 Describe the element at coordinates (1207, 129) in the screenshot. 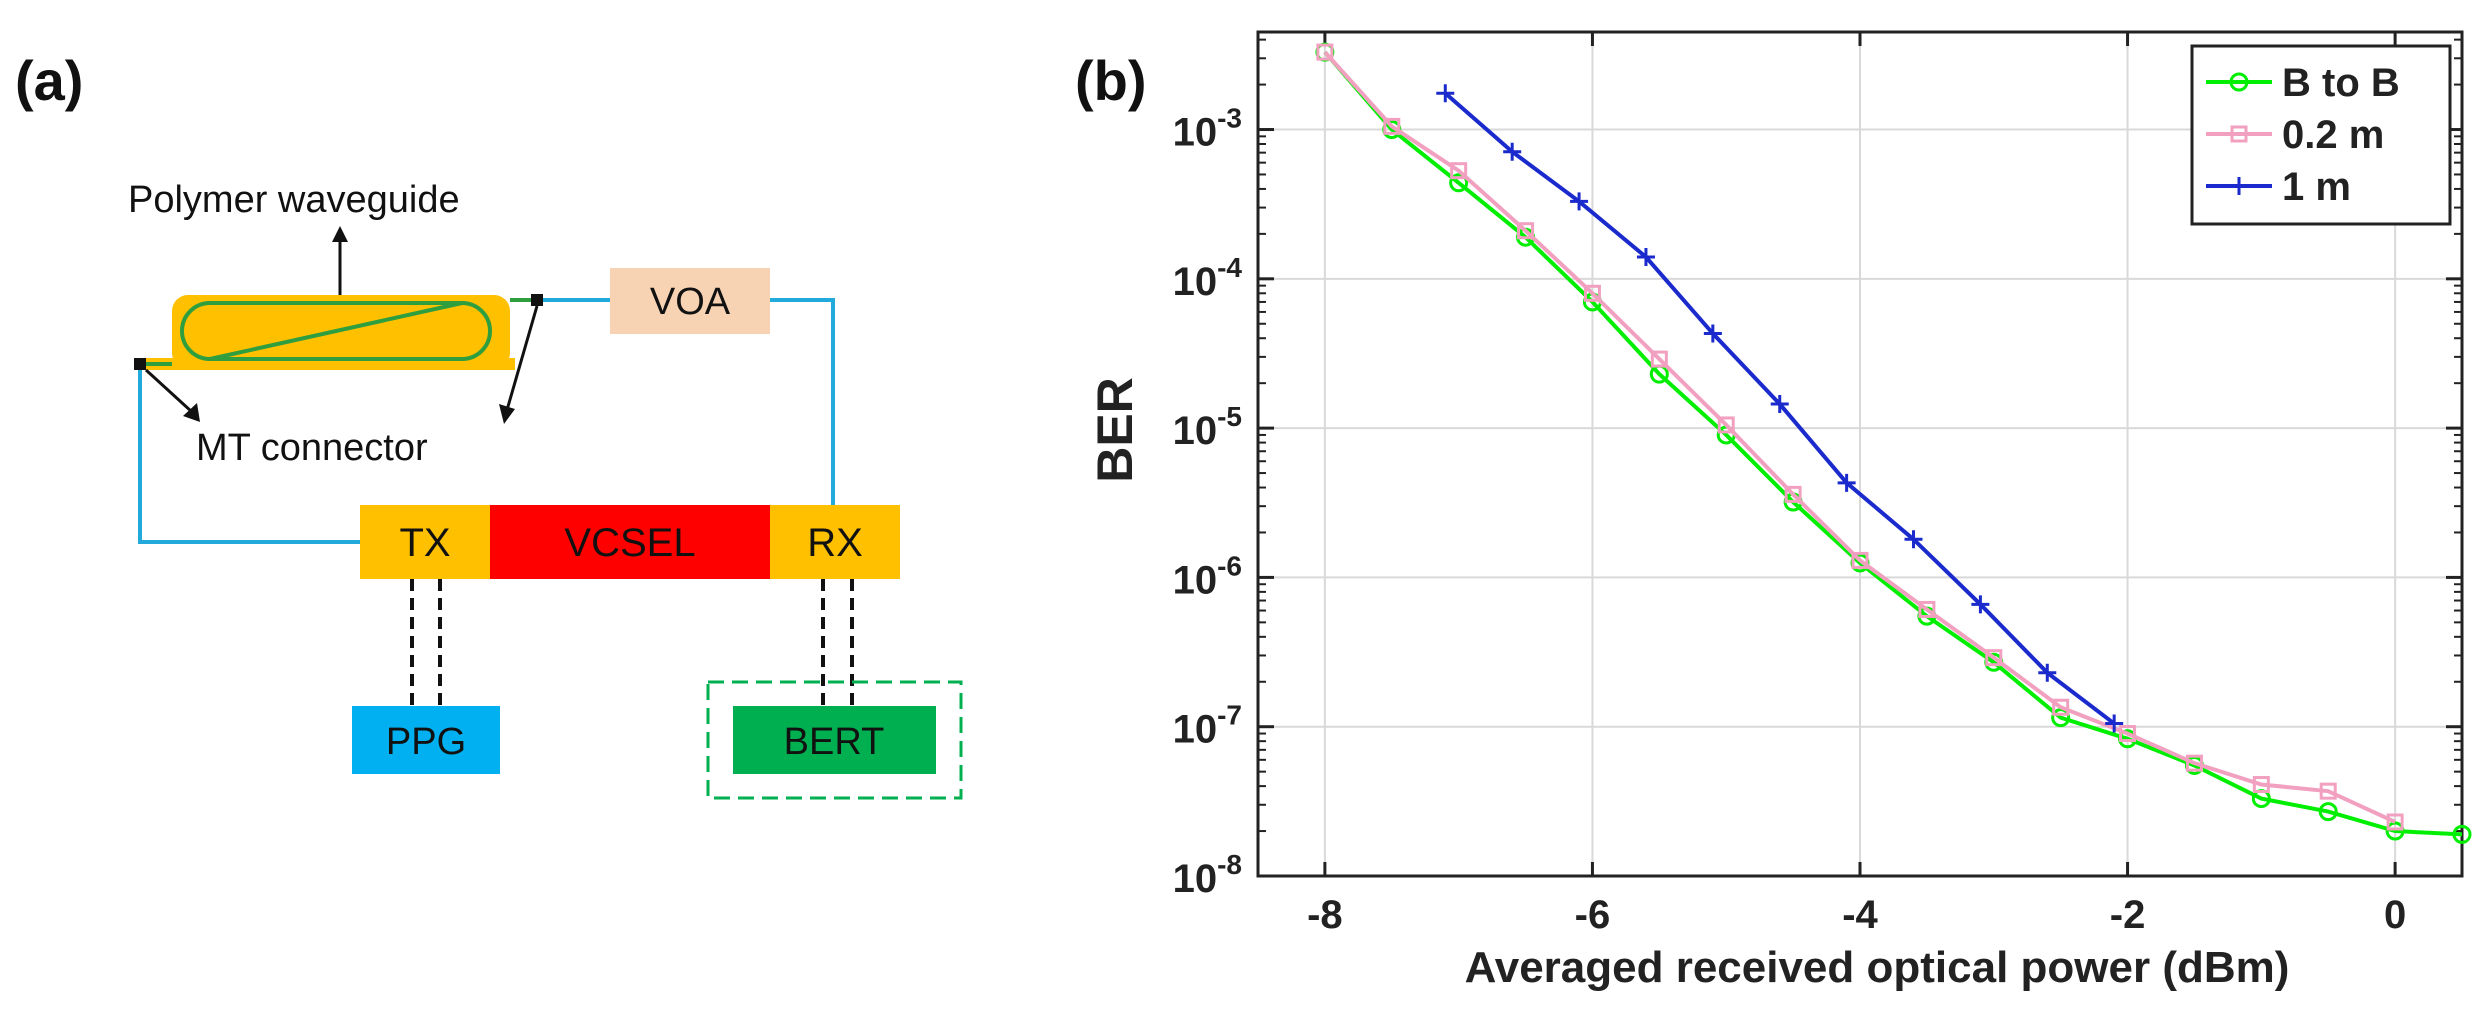

I see `y-tick-label: 10⁻³` at that location.